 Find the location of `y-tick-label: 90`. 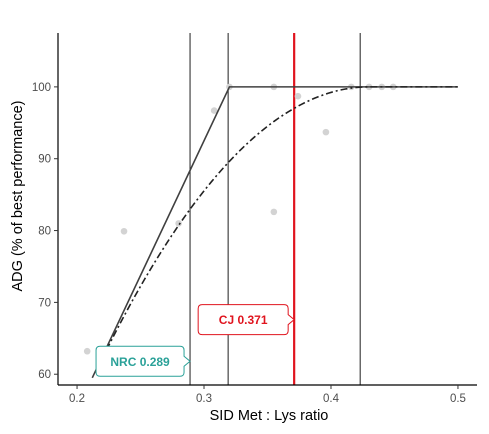

y-tick-label: 90 is located at coordinates (44, 160).